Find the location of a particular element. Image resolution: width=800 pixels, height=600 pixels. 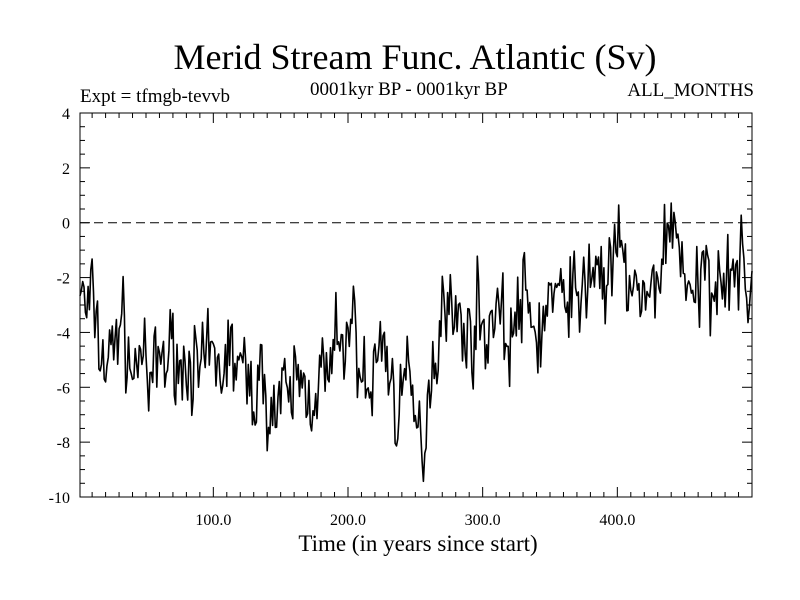

y-tick-label: 0 is located at coordinates (66, 224).